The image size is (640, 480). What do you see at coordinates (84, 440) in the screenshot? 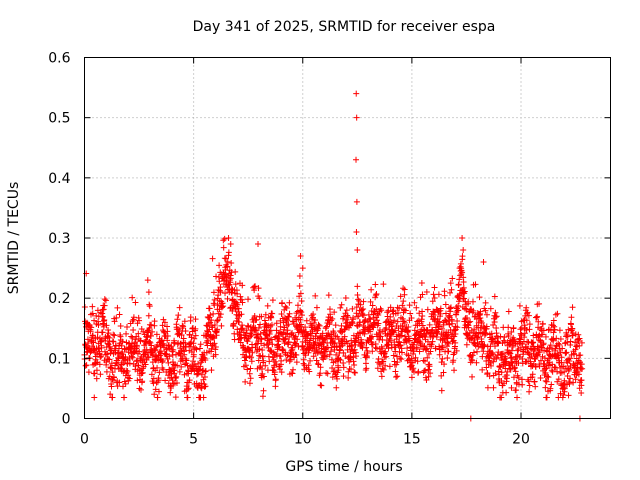
I see `x-tick-label: 0` at bounding box center [84, 440].